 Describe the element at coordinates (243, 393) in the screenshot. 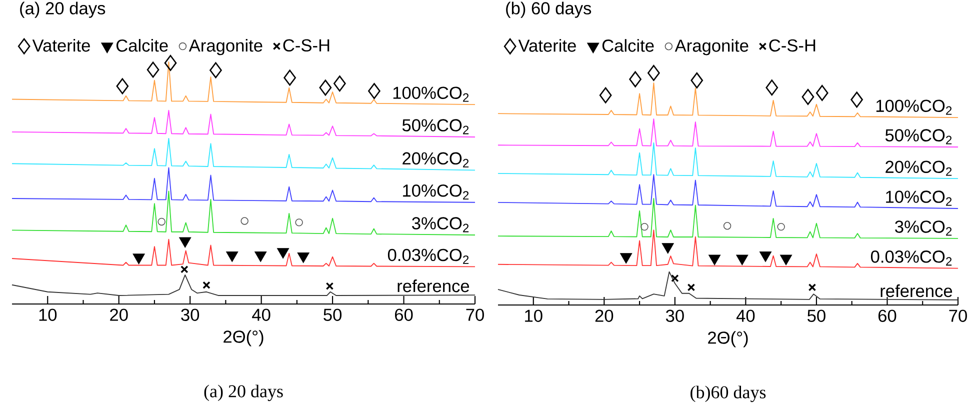

I see `text: (a) 20 days` at that location.